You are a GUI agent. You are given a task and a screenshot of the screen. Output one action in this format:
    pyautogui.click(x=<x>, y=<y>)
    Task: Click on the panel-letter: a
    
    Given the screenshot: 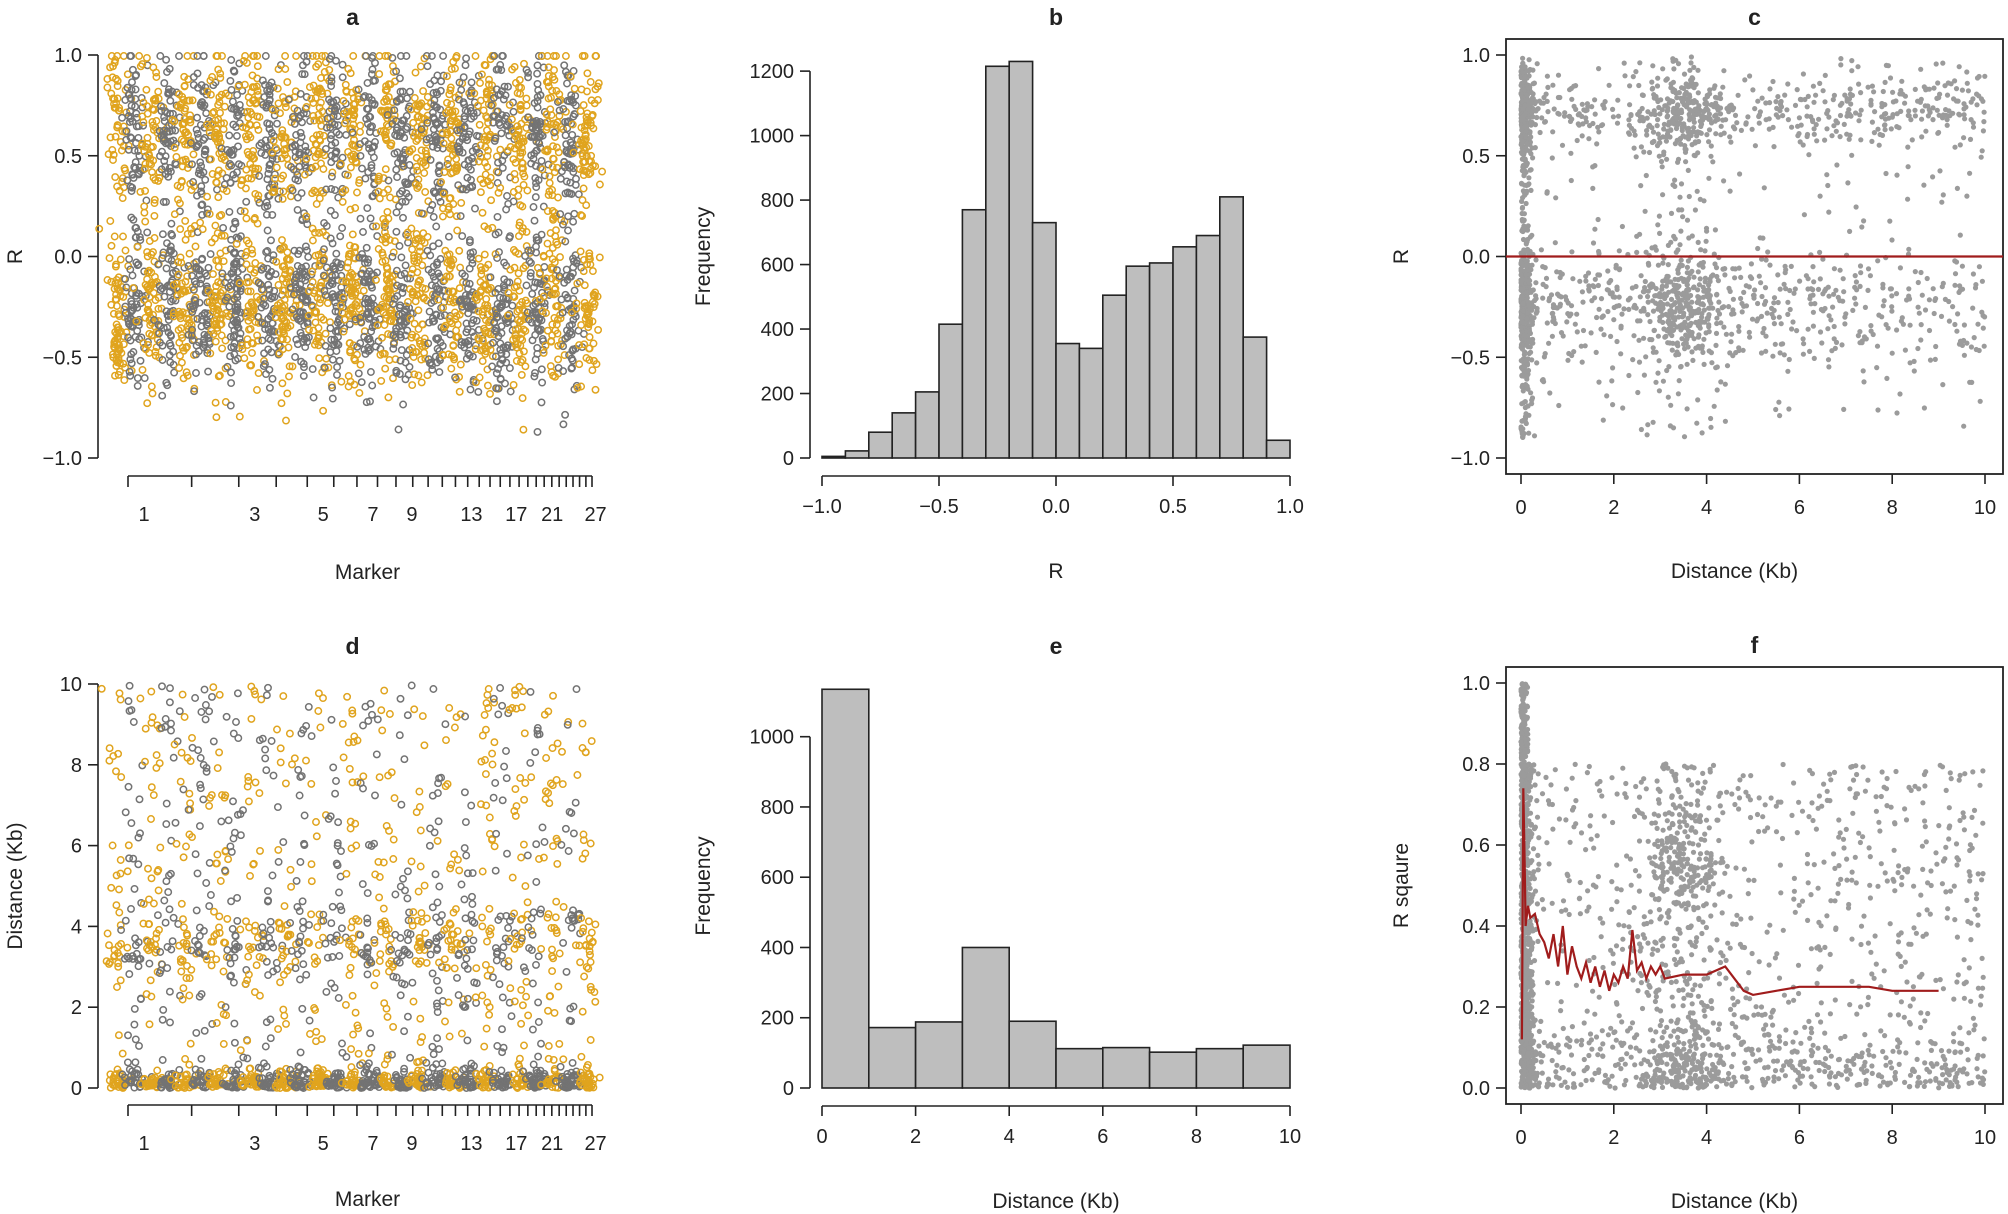 What is the action you would take?
    pyautogui.click(x=352, y=17)
    